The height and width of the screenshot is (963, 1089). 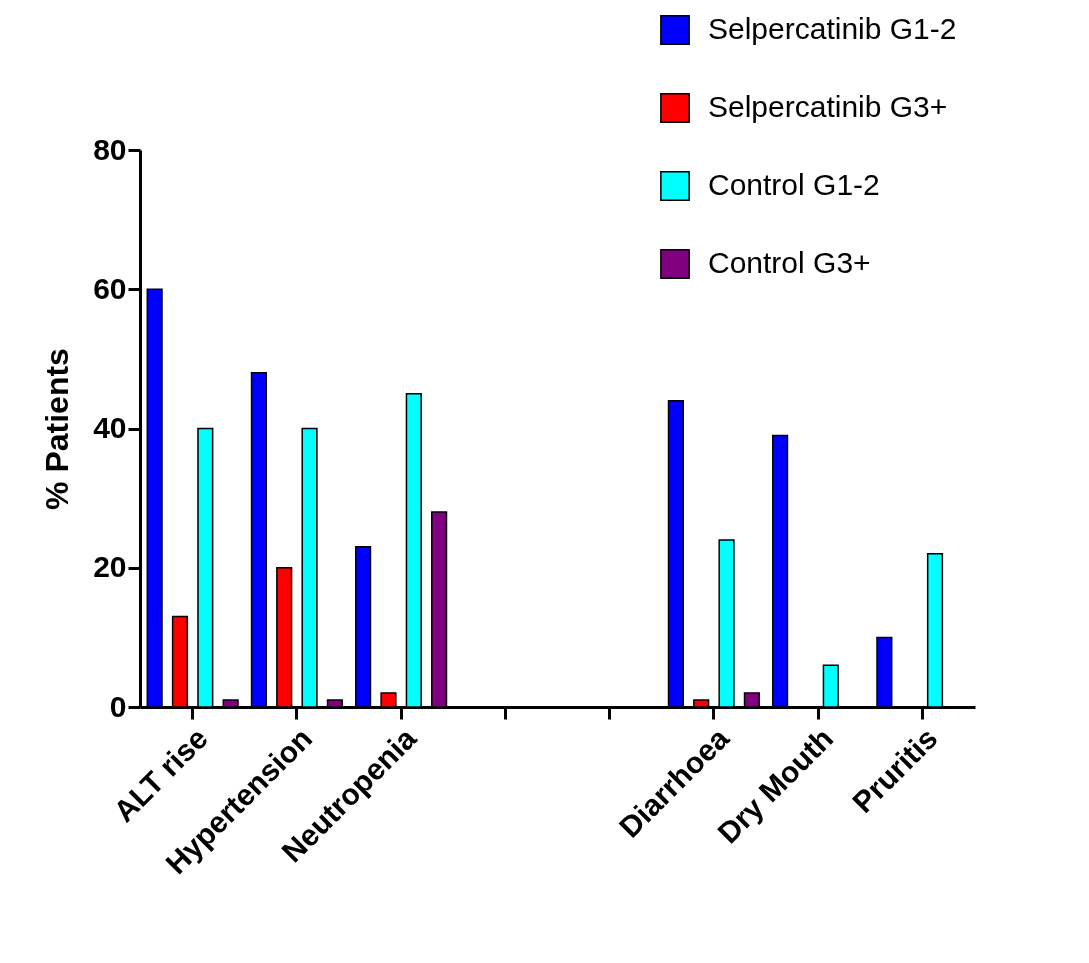 I want to click on y-tick-label: 20, so click(x=110, y=567).